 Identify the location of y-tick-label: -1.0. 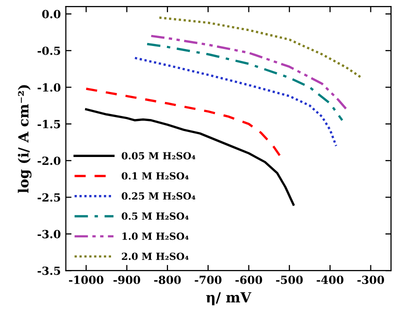
(49, 87).